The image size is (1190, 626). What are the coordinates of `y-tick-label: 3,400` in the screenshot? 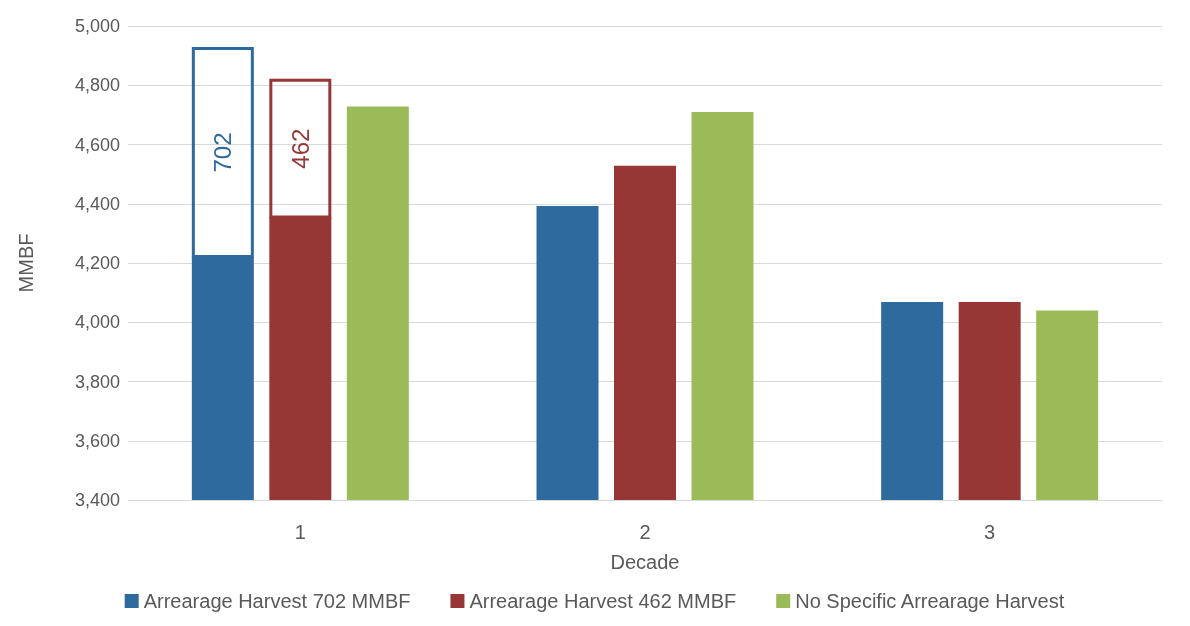 It's located at (97, 500).